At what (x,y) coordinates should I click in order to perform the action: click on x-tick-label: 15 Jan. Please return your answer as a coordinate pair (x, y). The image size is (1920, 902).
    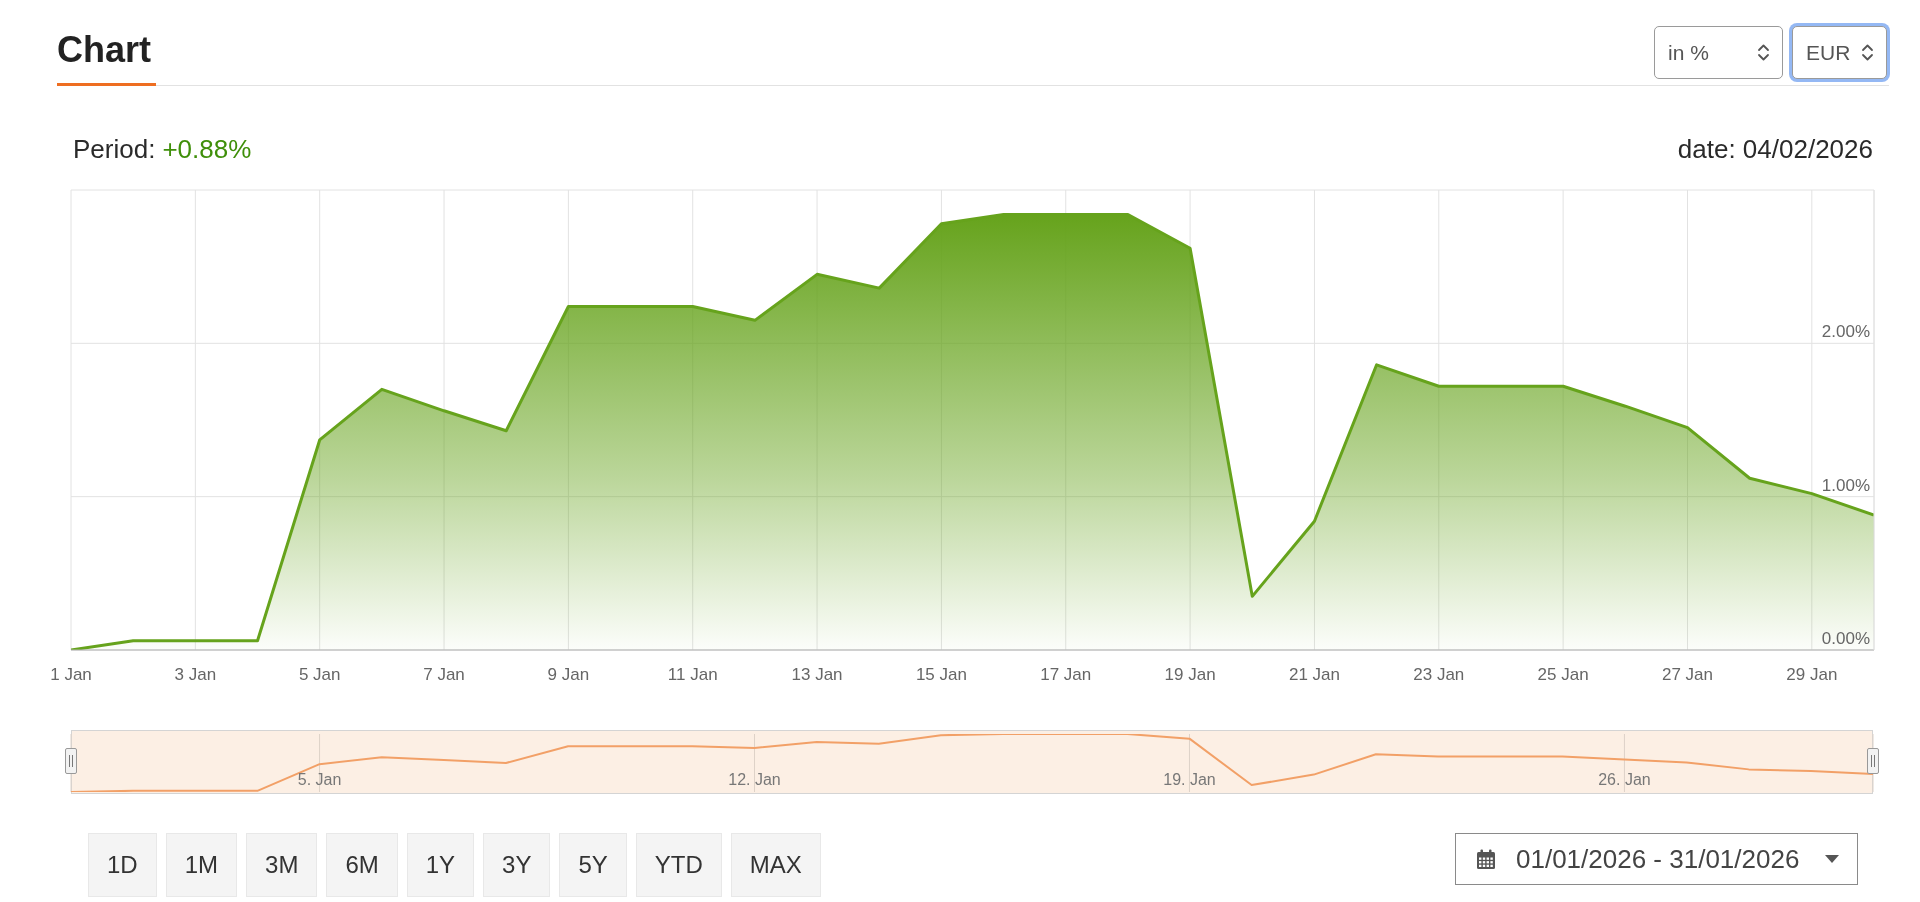
    Looking at the image, I should click on (941, 675).